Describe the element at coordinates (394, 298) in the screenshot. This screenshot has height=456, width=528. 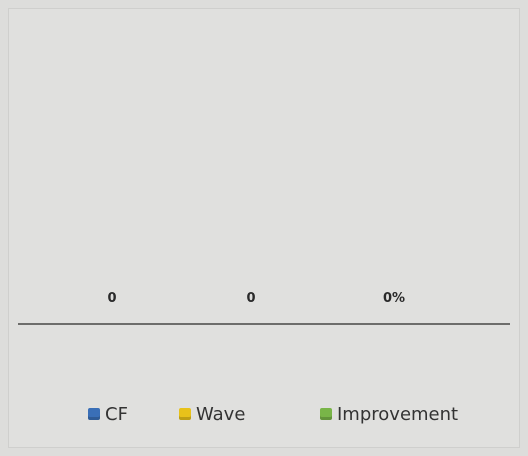
I see `data-label-improvement: 0%` at that location.